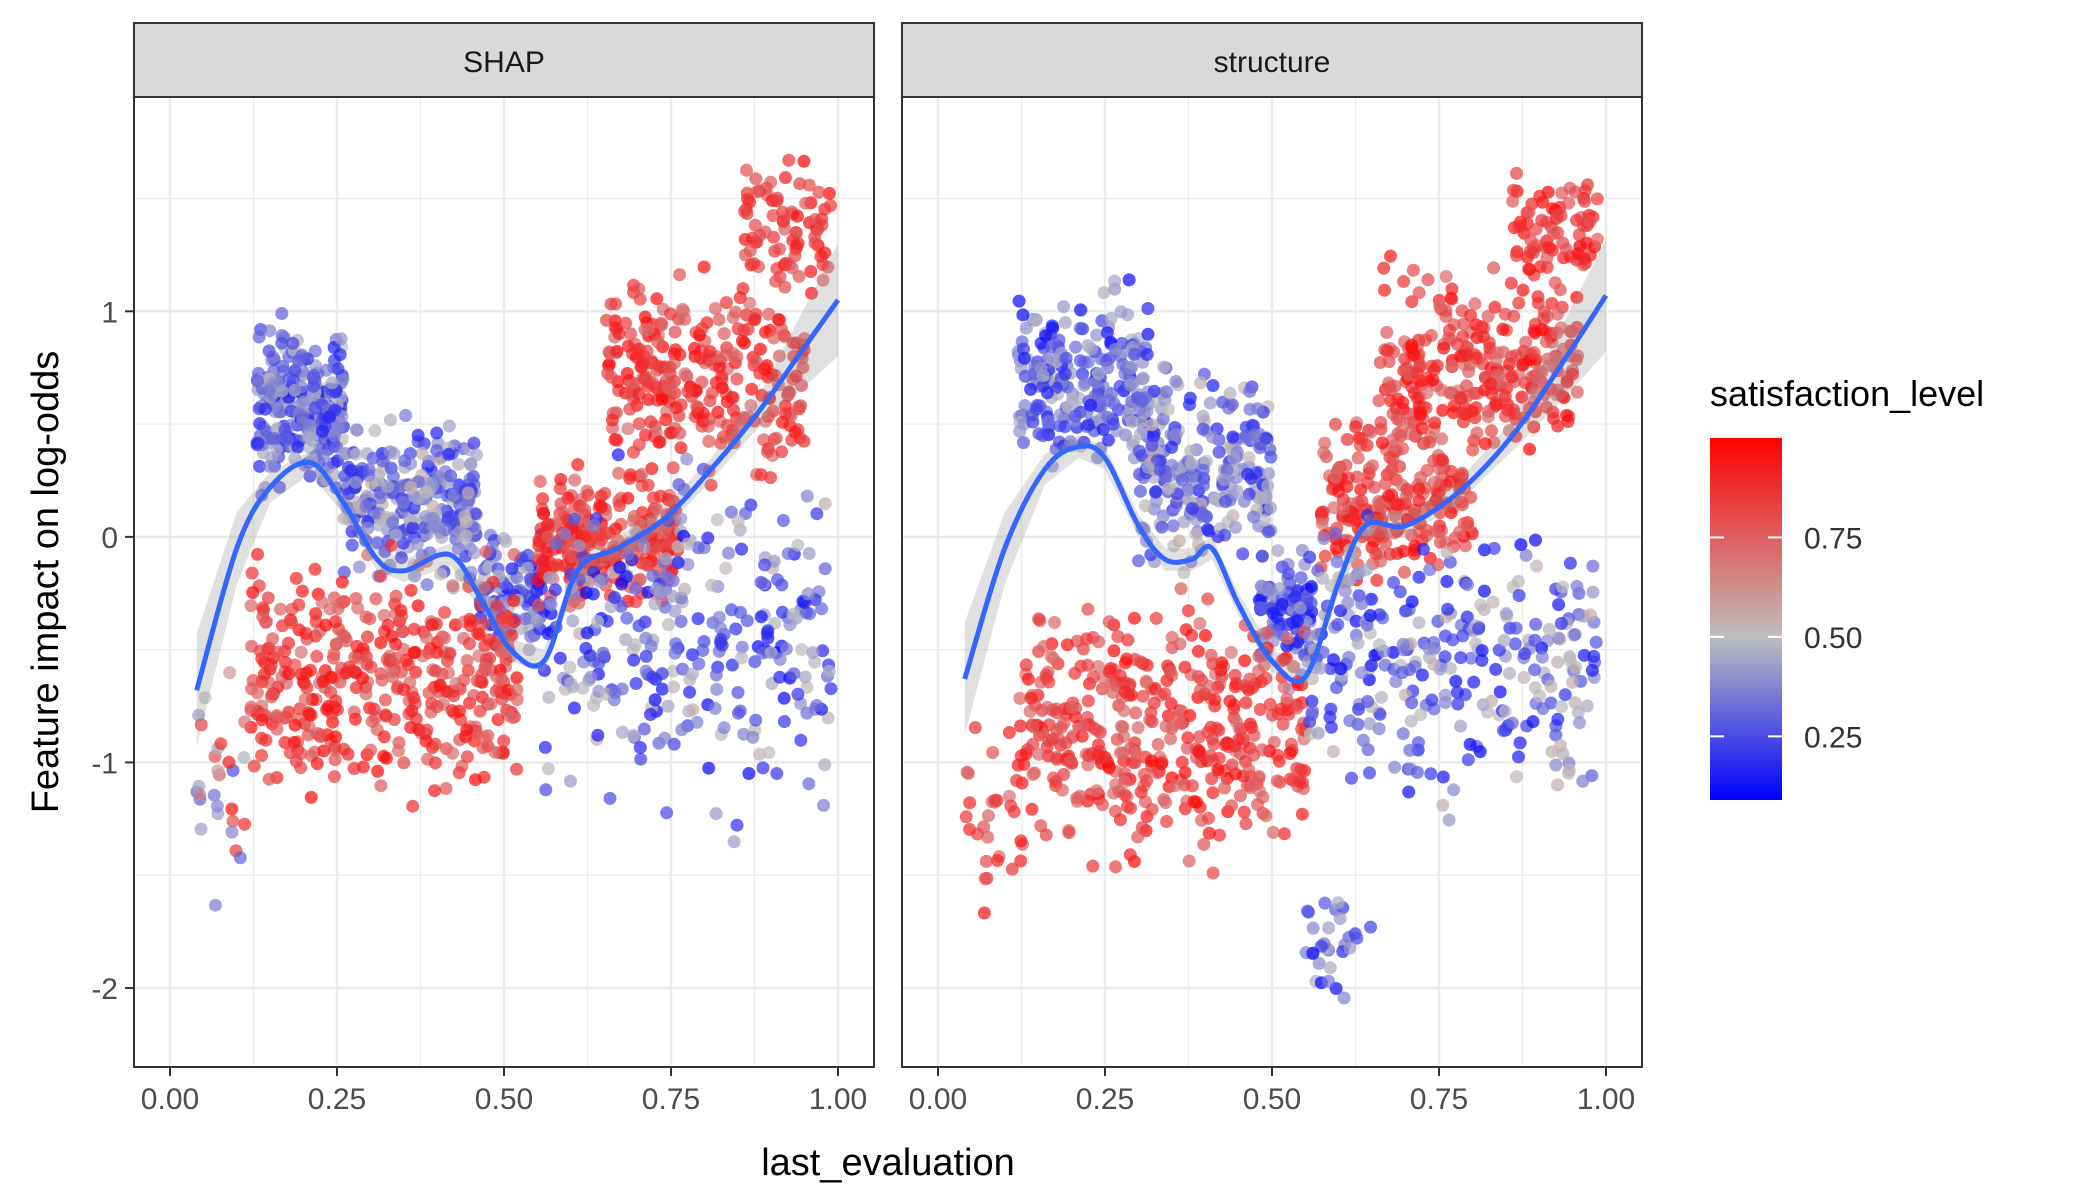 The image size is (2100, 1200). What do you see at coordinates (337, 1099) in the screenshot?
I see `x-tick-label: 0.25` at bounding box center [337, 1099].